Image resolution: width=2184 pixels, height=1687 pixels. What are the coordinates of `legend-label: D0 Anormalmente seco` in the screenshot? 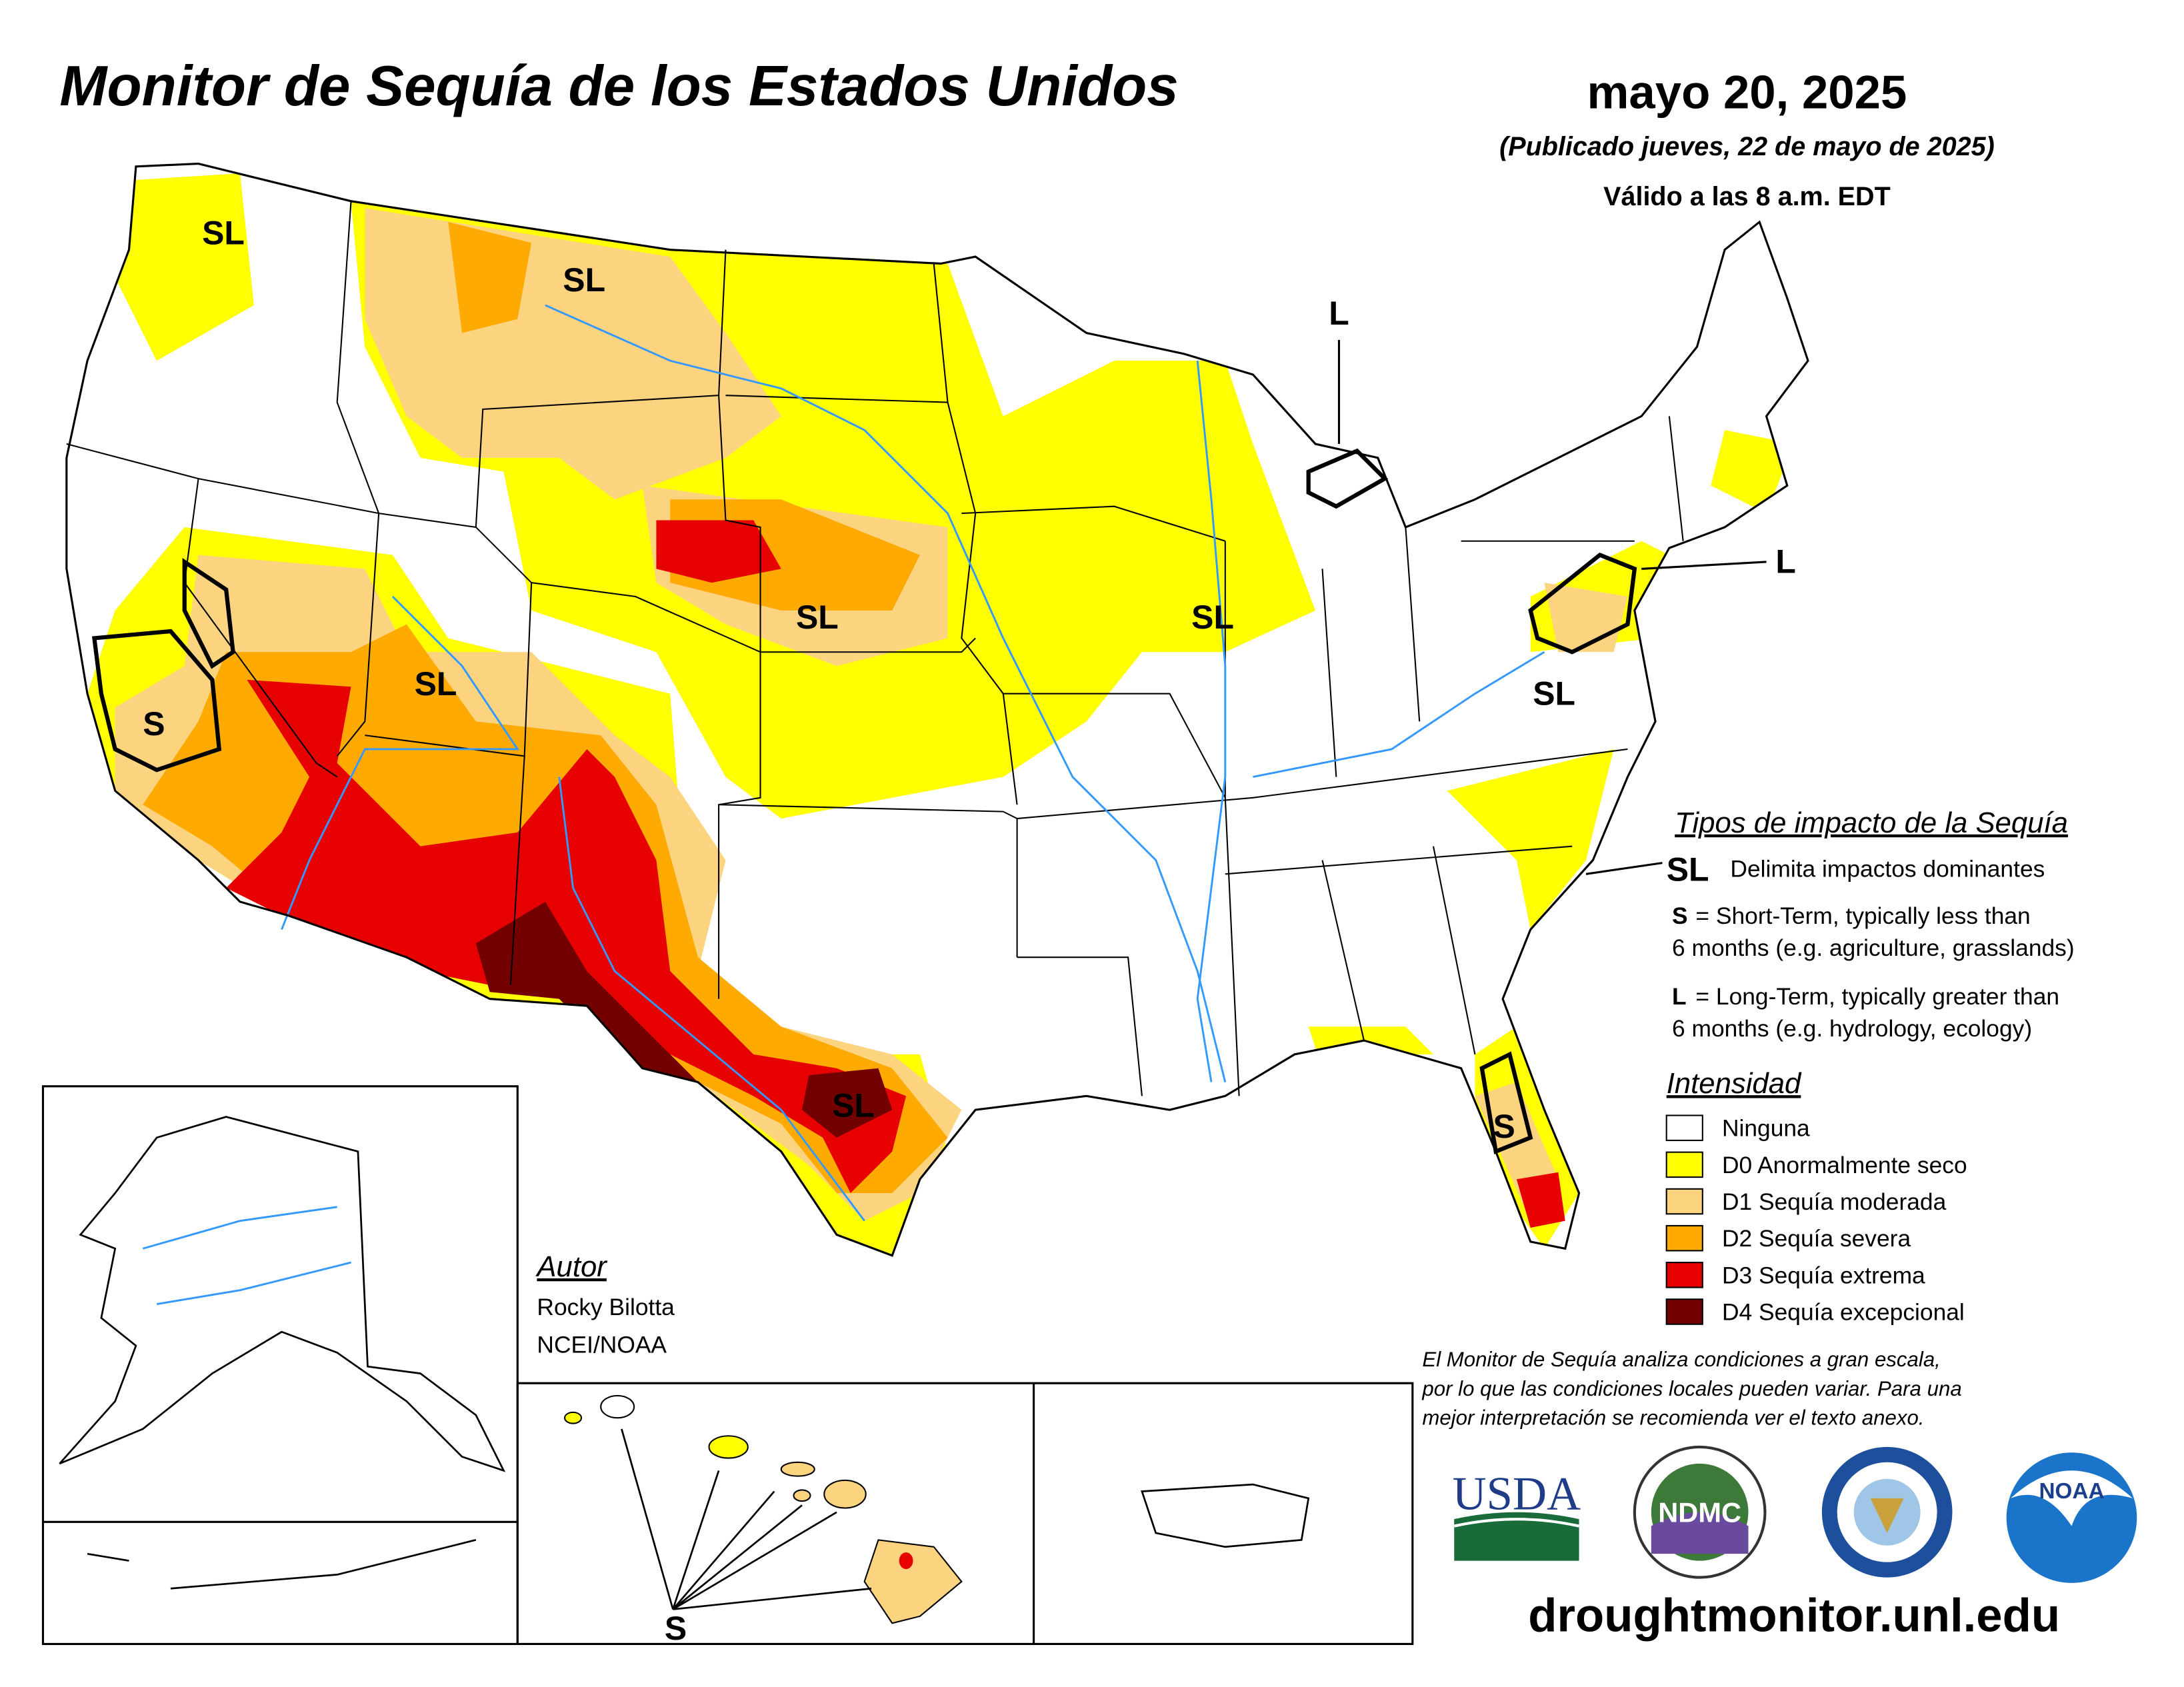 It's located at (1844, 1165).